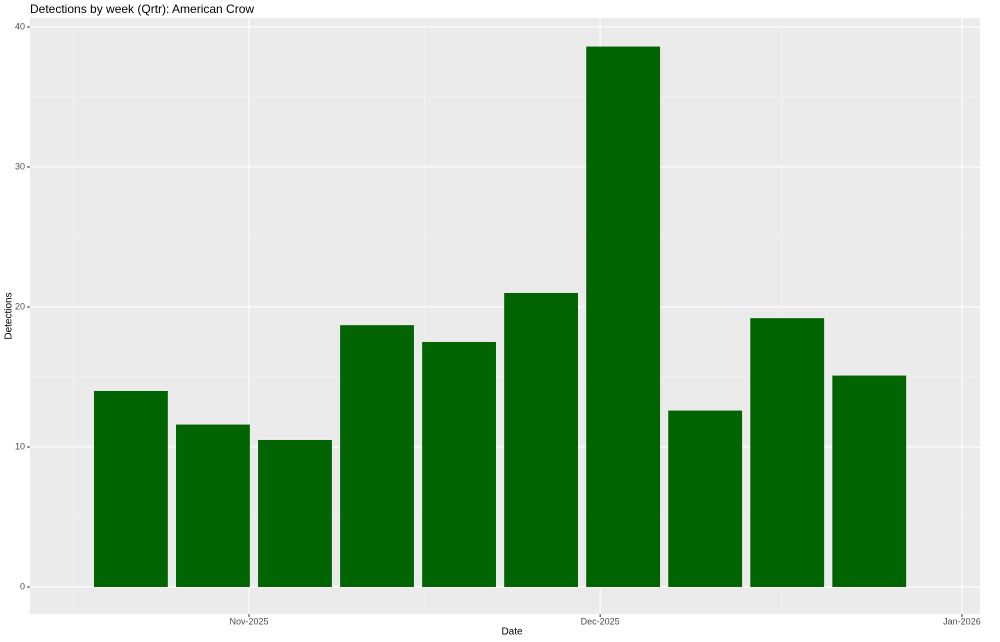 The height and width of the screenshot is (642, 1000). I want to click on y-tick-label: 20, so click(20, 306).